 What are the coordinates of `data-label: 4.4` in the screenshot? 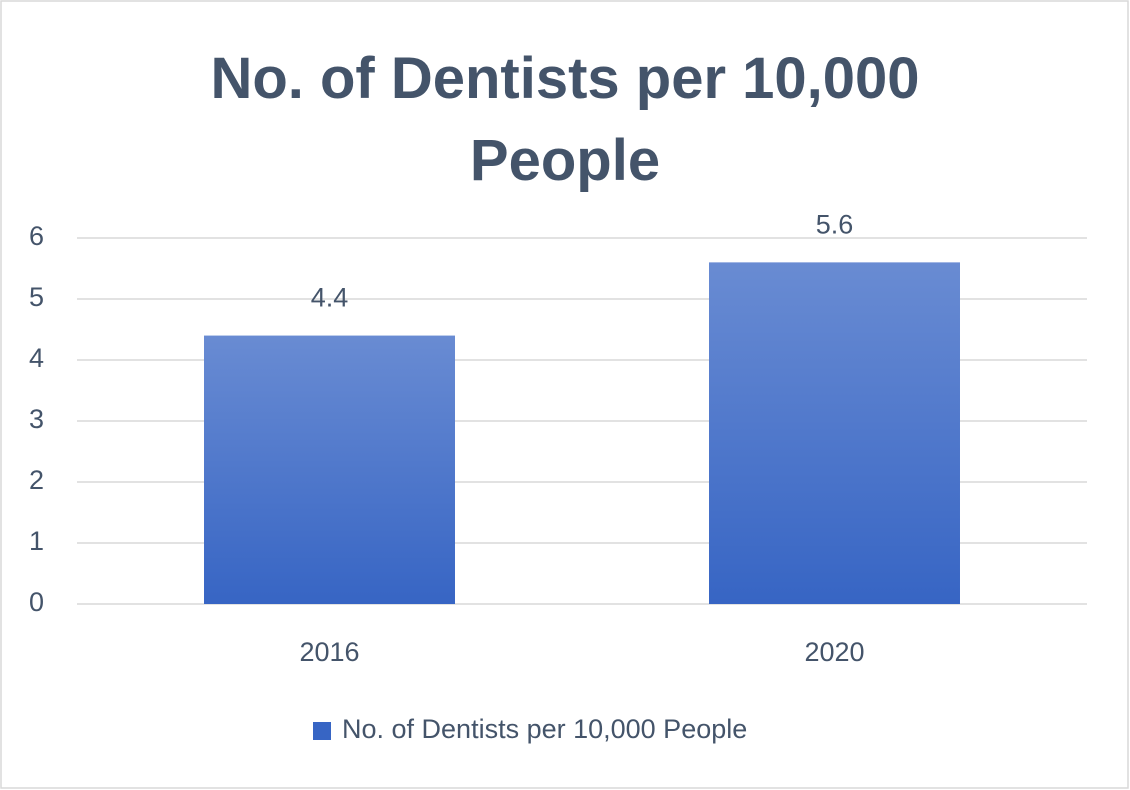 It's located at (330, 298).